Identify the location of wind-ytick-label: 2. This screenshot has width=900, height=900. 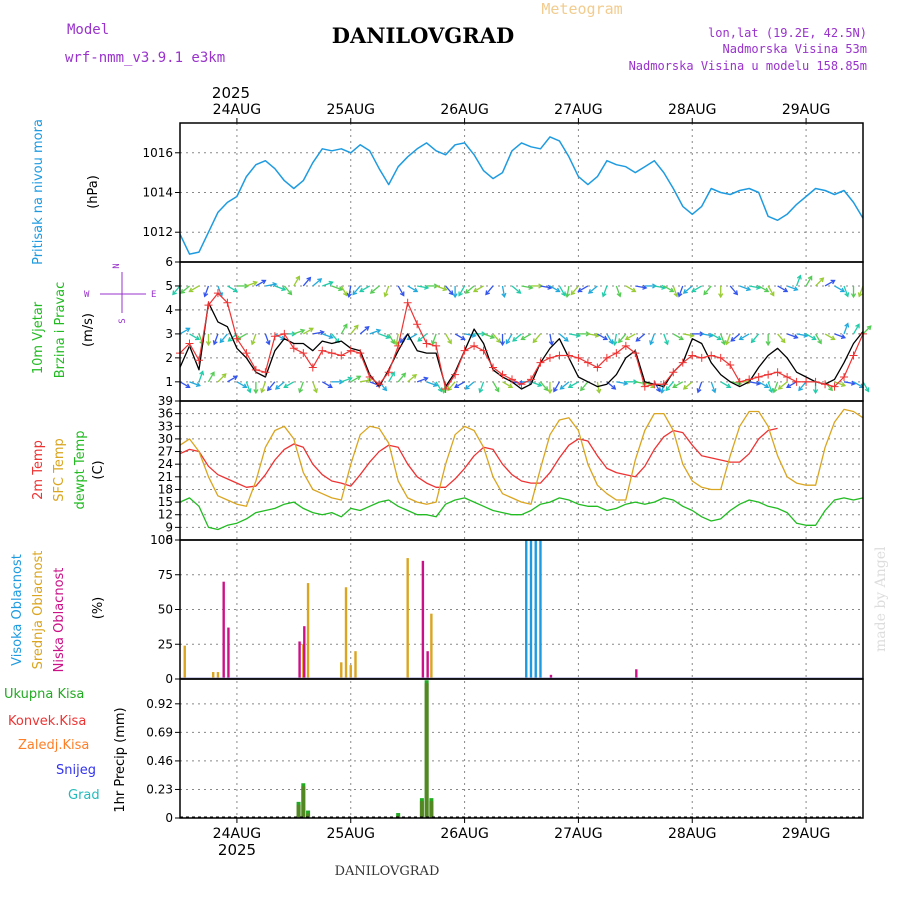
(169, 358).